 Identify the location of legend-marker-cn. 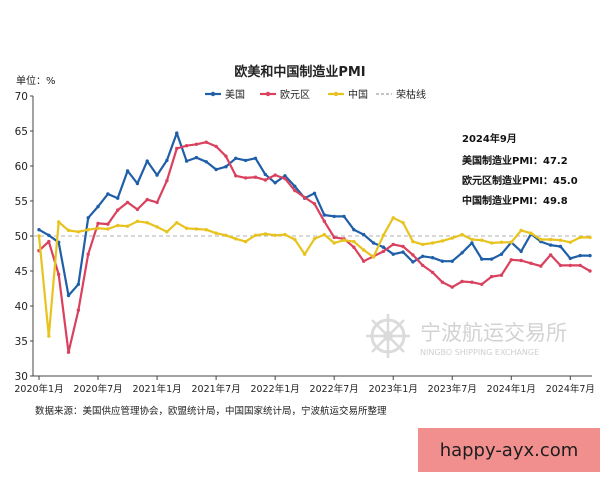
(336, 94).